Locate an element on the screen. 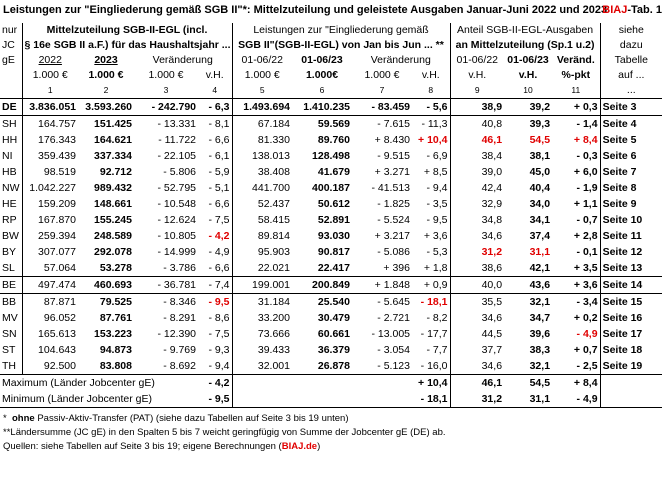 This screenshot has height=480, width=665. col2-year: 2023 is located at coordinates (106, 60).